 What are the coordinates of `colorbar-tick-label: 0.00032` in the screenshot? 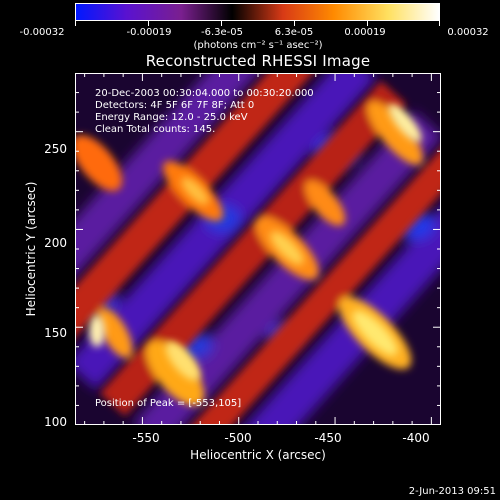 It's located at (468, 32).